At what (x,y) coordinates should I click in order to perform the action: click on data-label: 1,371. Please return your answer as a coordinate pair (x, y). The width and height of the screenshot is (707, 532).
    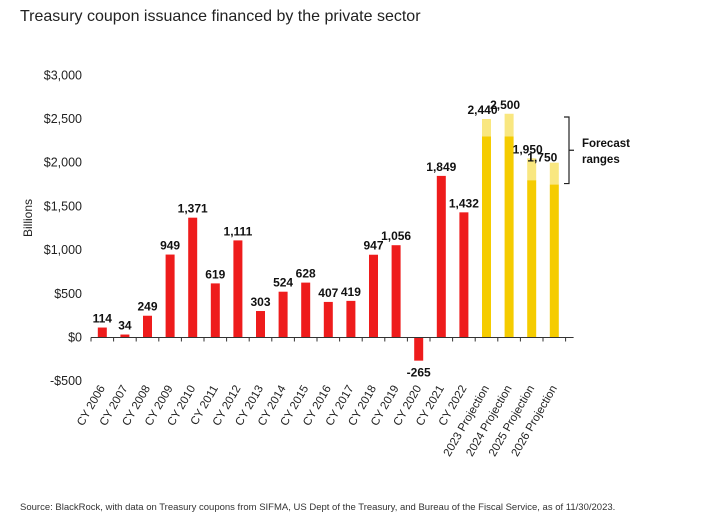
    Looking at the image, I should click on (193, 209).